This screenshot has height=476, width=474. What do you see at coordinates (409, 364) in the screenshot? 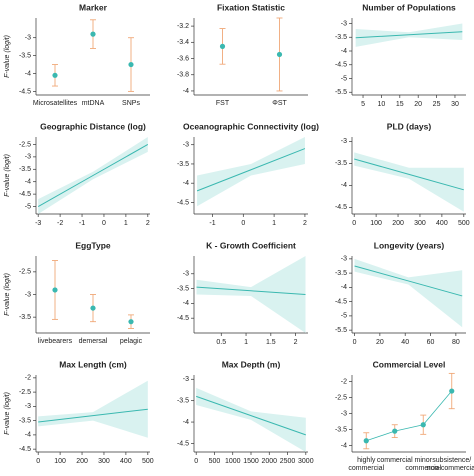
I see `panel-title: Commercial Level` at bounding box center [409, 364].